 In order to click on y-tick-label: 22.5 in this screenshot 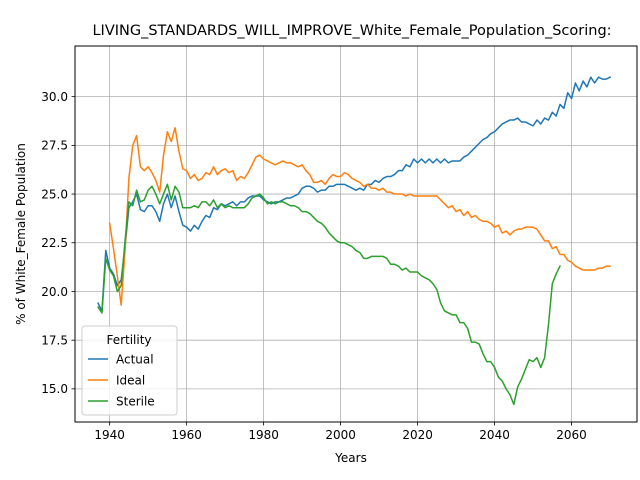, I will do `click(54, 243)`.